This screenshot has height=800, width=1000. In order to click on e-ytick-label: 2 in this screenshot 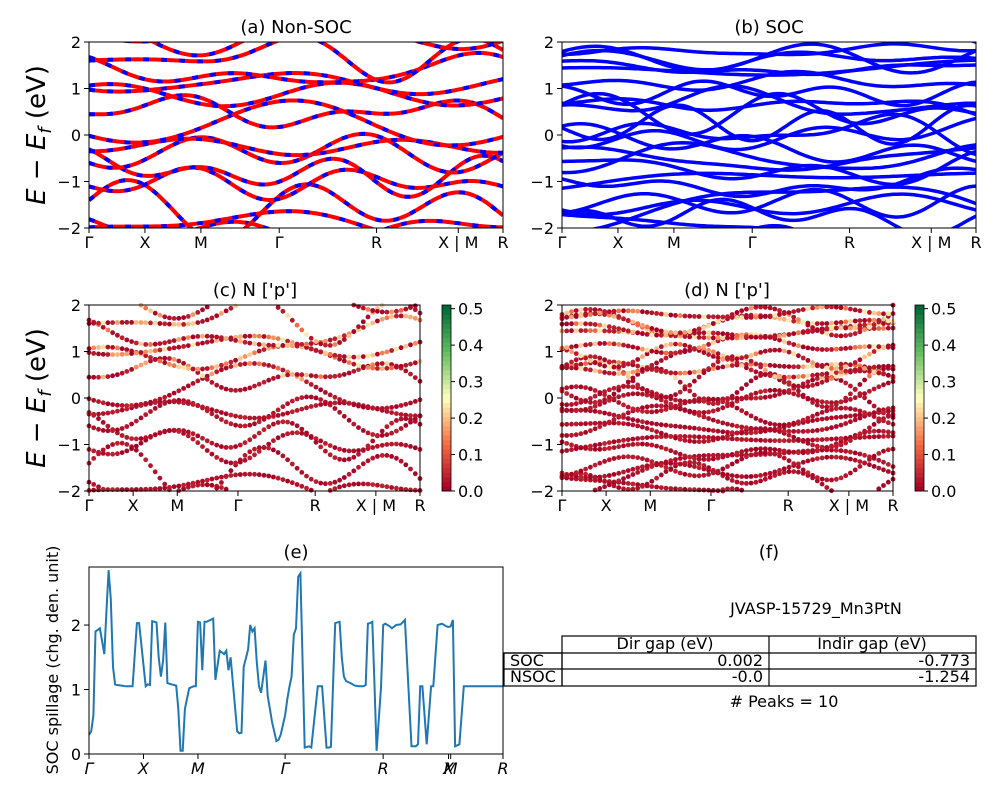, I will do `click(76, 625)`.